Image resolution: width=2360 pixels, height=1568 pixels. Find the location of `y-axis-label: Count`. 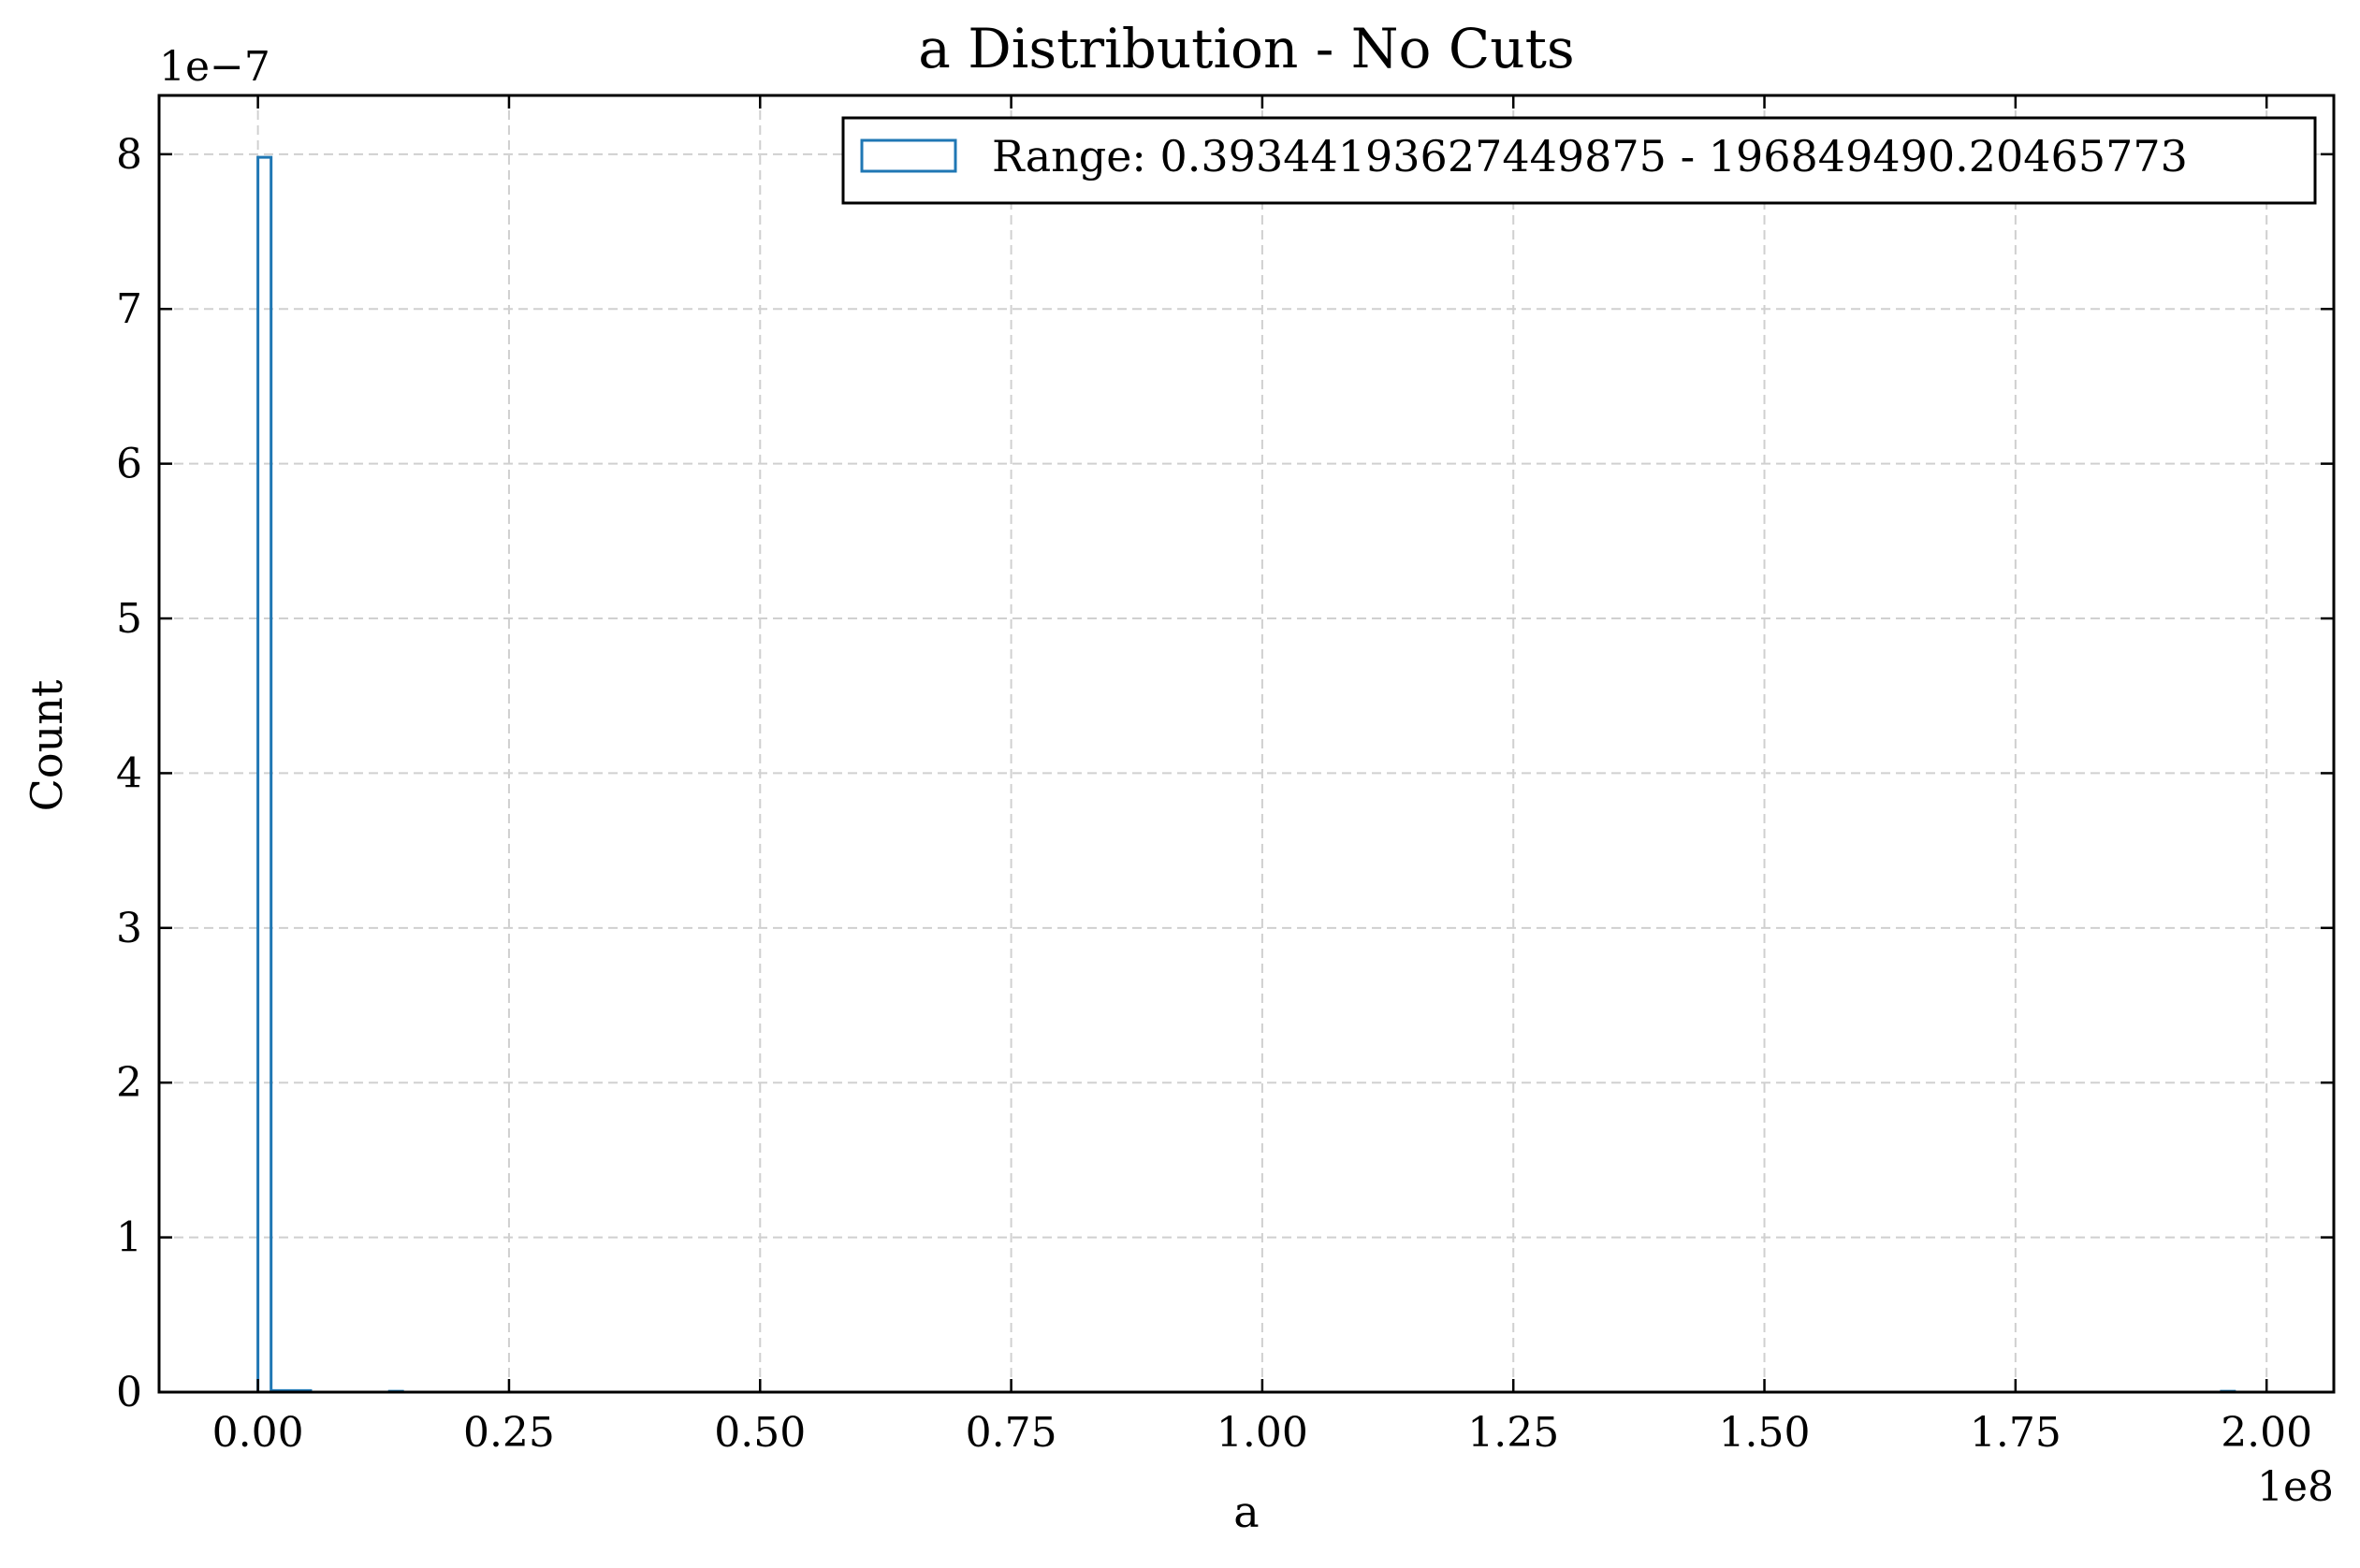

y-axis-label: Count is located at coordinates (47, 745).